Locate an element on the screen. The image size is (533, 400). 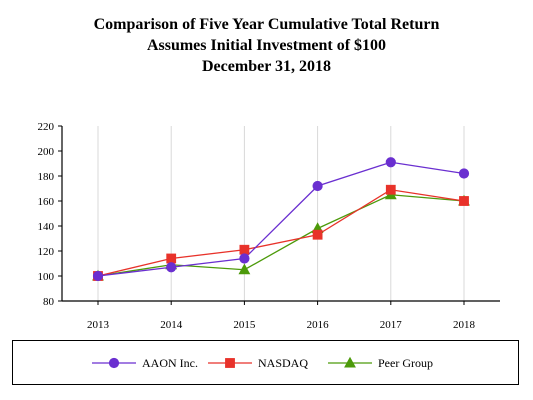
series-line-peer-group is located at coordinates (281, 235).